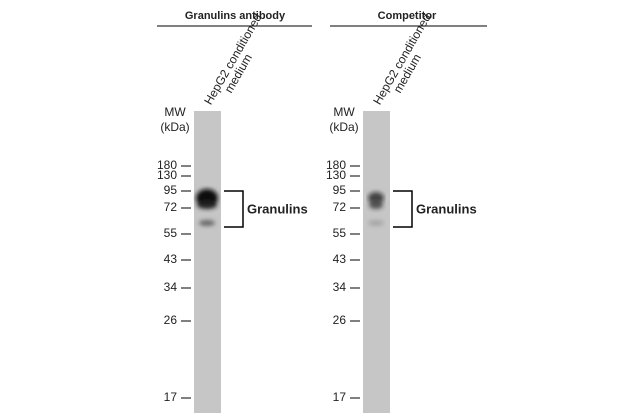  I want to click on panel-title: Granulins antibody, so click(235, 16).